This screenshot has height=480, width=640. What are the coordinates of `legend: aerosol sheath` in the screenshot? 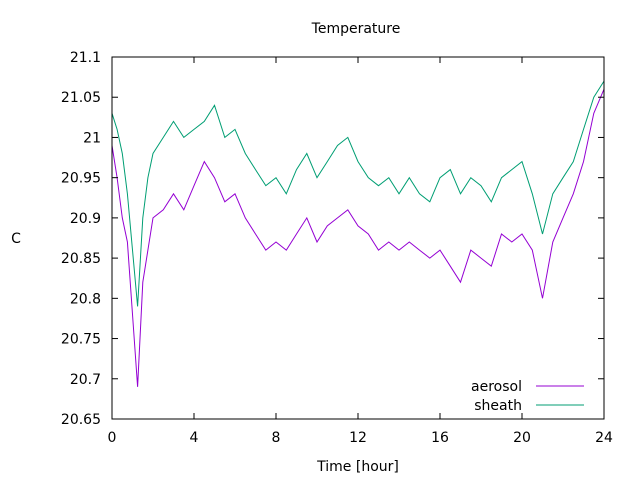 It's located at (527, 396).